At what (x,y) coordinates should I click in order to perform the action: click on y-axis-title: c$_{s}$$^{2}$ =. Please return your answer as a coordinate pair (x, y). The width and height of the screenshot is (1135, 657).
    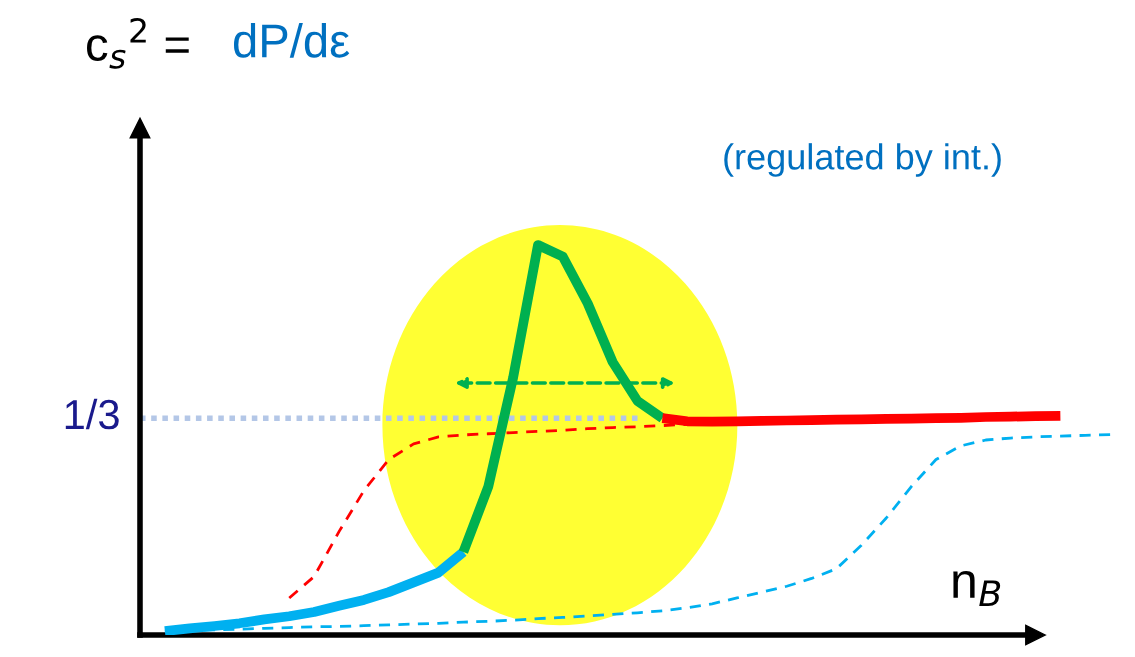
    Looking at the image, I should click on (138, 43).